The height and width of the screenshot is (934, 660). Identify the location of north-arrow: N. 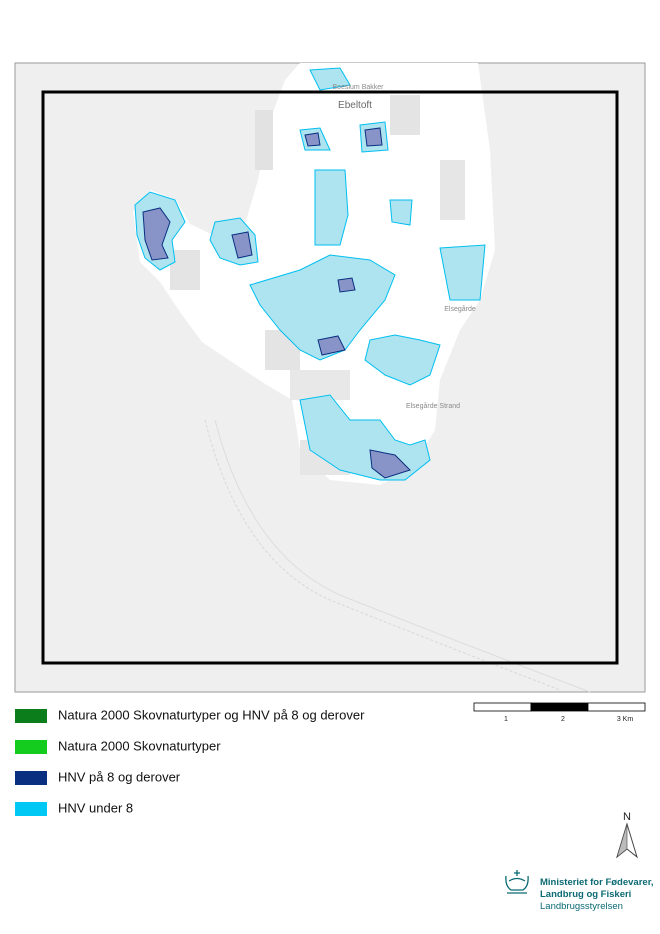
(627, 835).